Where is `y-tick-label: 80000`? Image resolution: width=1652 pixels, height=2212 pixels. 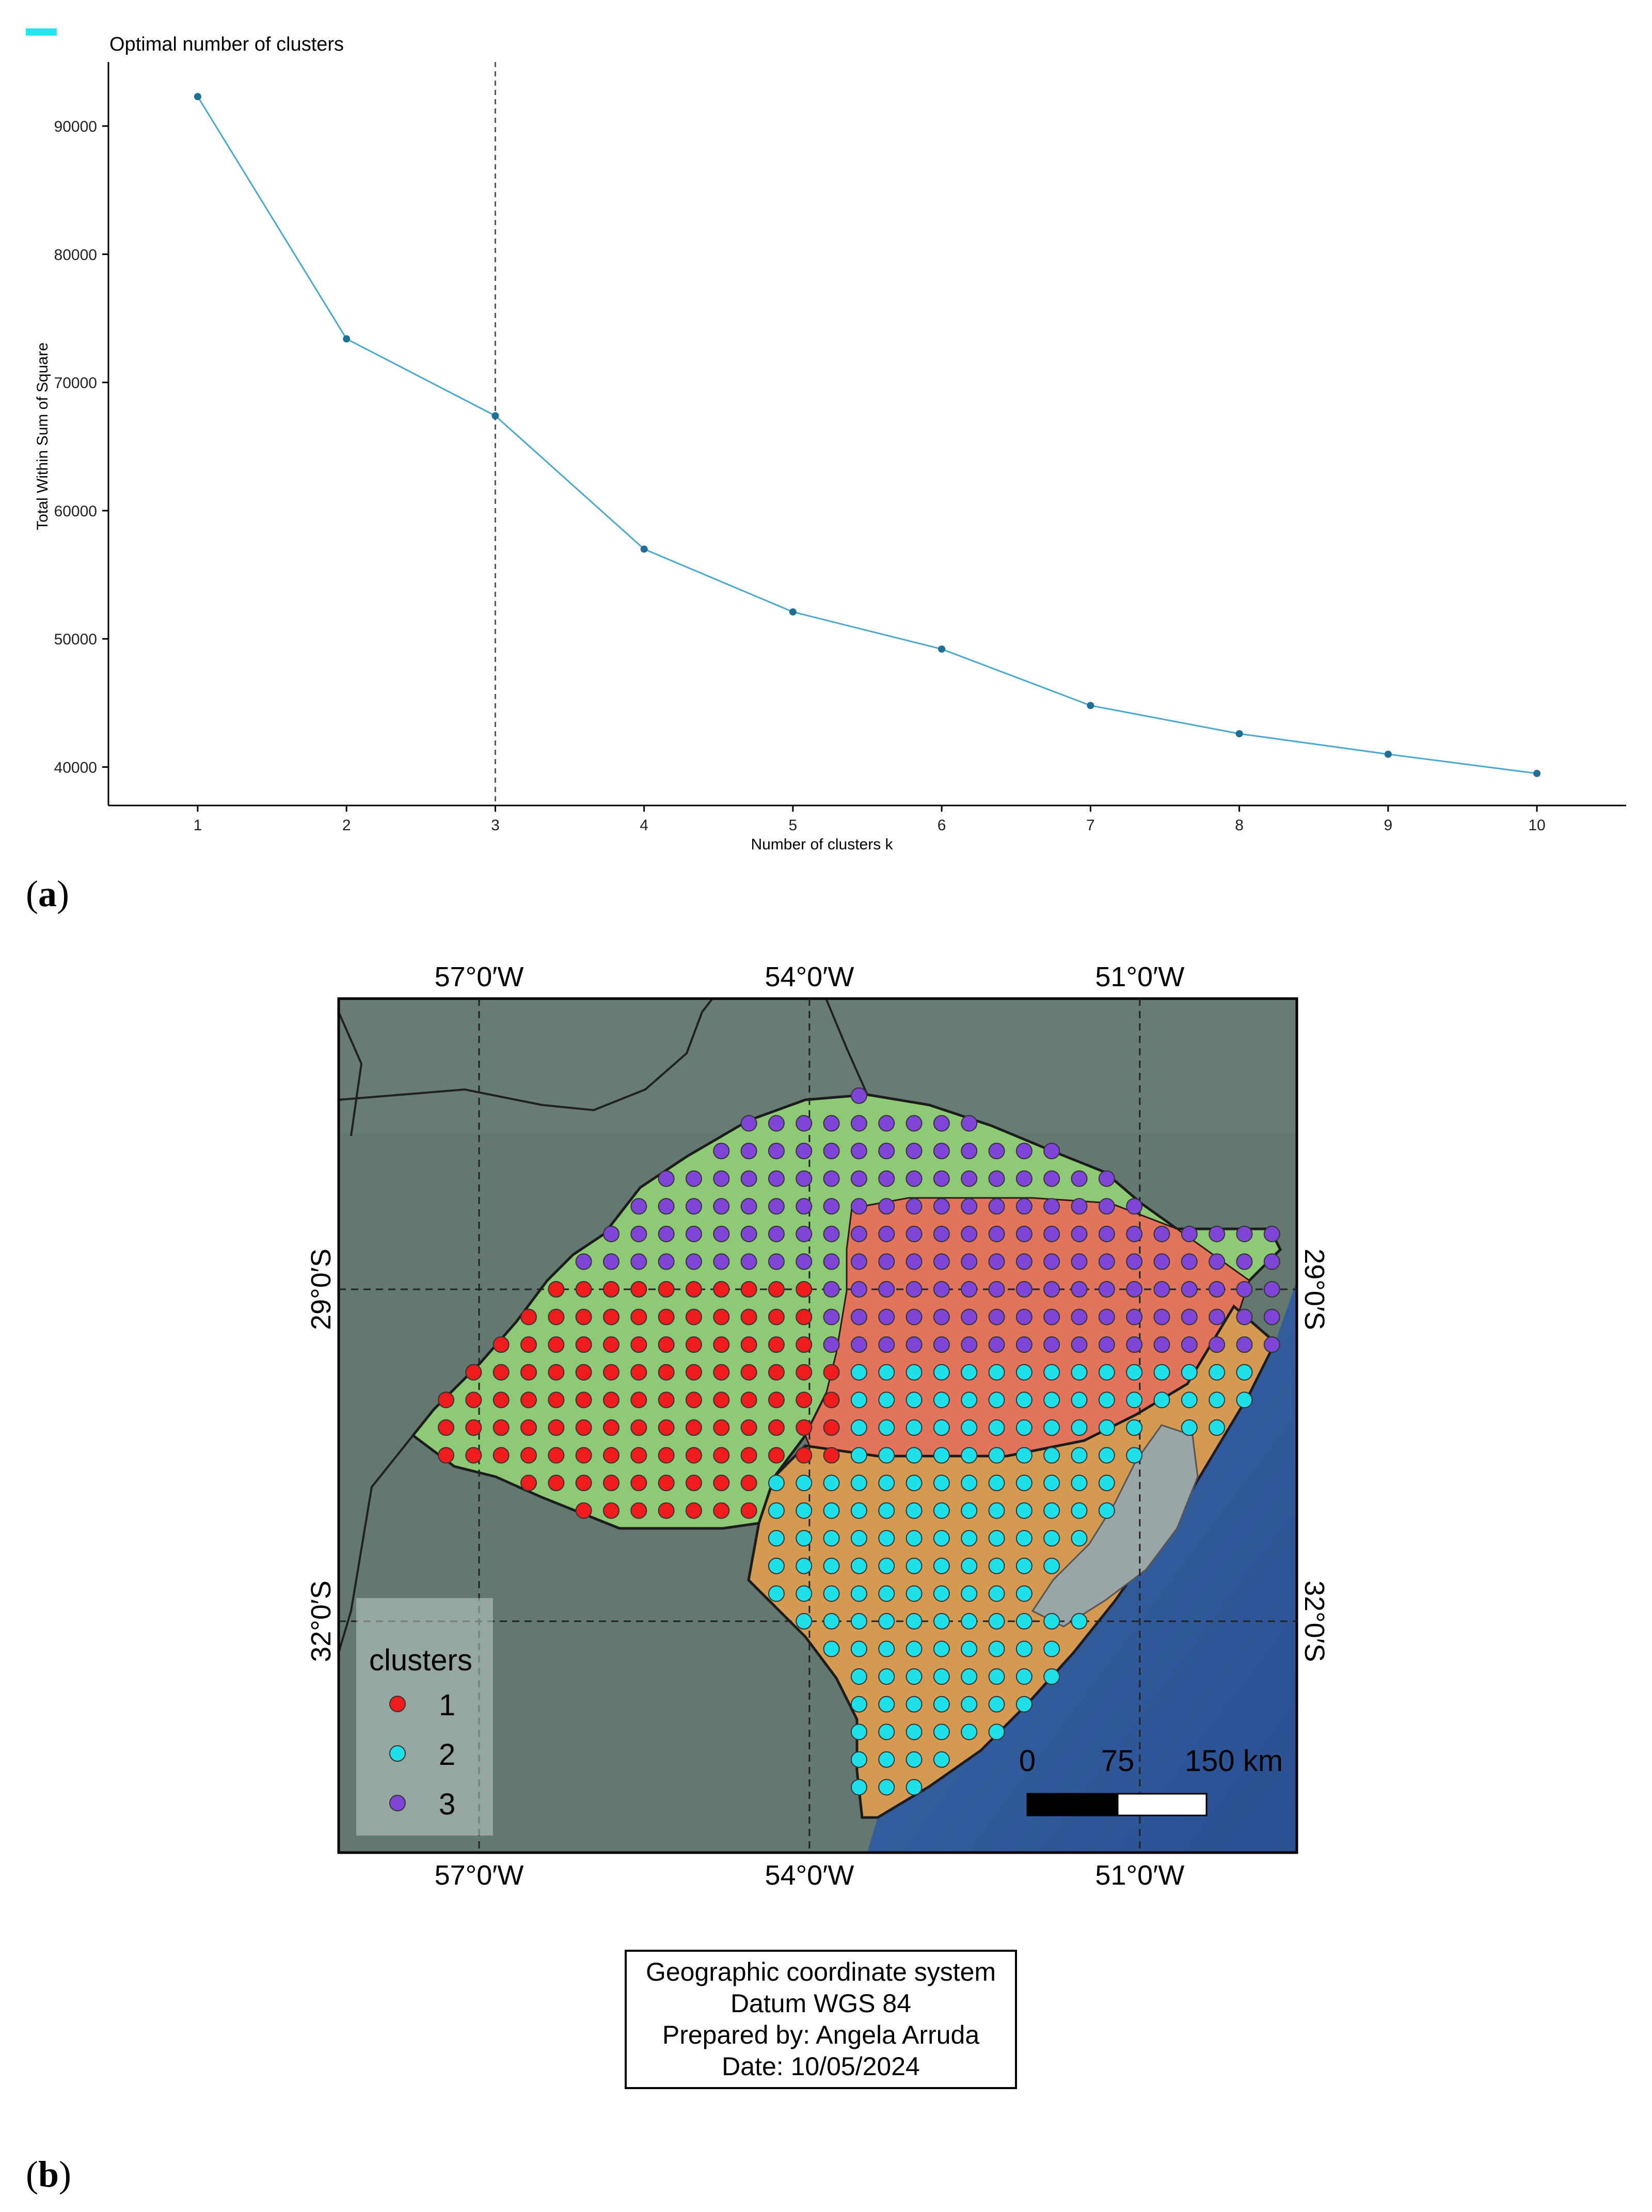
y-tick-label: 80000 is located at coordinates (75, 255).